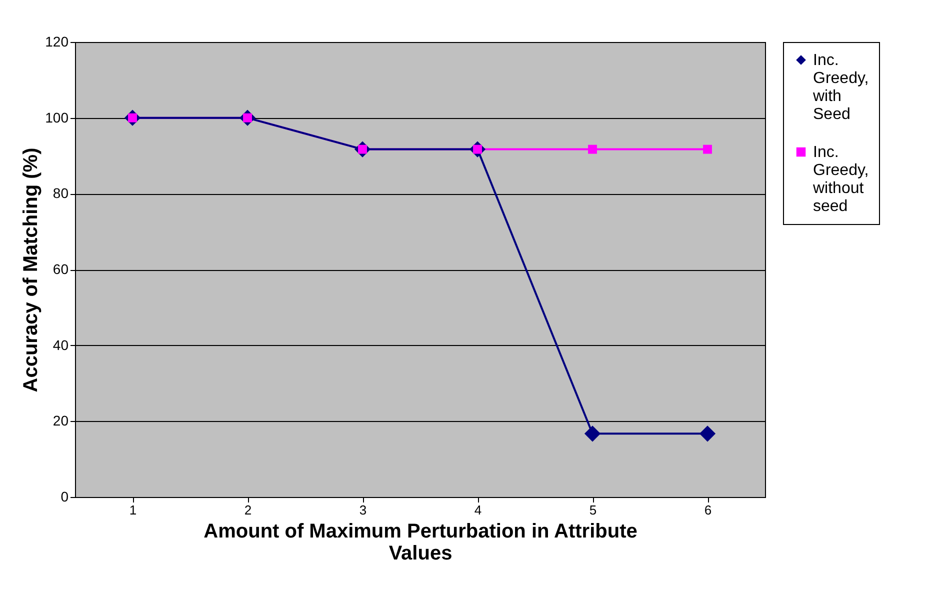 The width and height of the screenshot is (944, 594). I want to click on y-tick-label: 80, so click(60, 193).